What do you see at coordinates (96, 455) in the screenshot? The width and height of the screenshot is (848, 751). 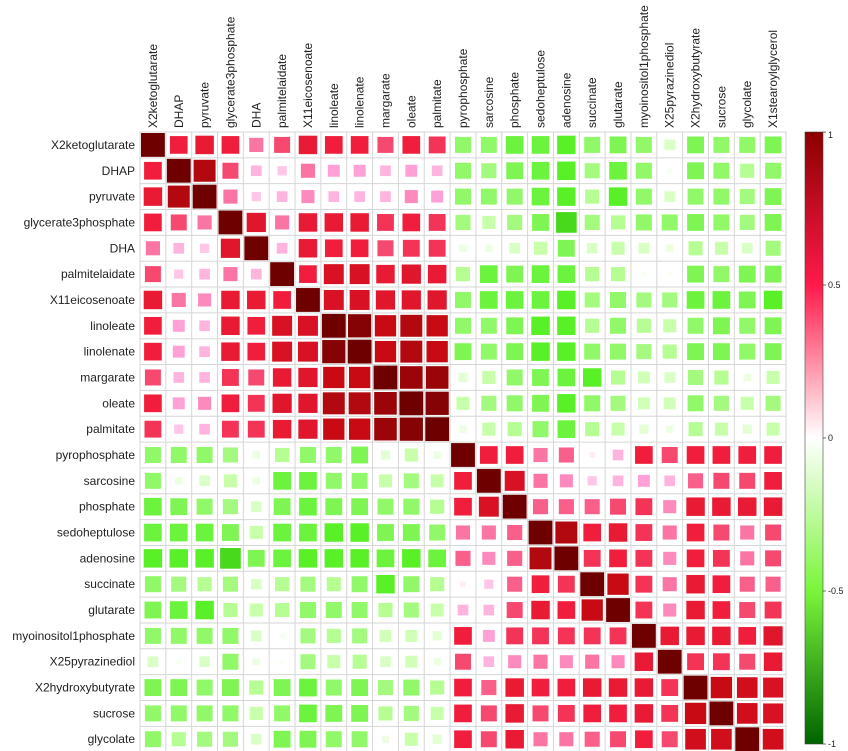 I see `row-label: pyrophosphate` at bounding box center [96, 455].